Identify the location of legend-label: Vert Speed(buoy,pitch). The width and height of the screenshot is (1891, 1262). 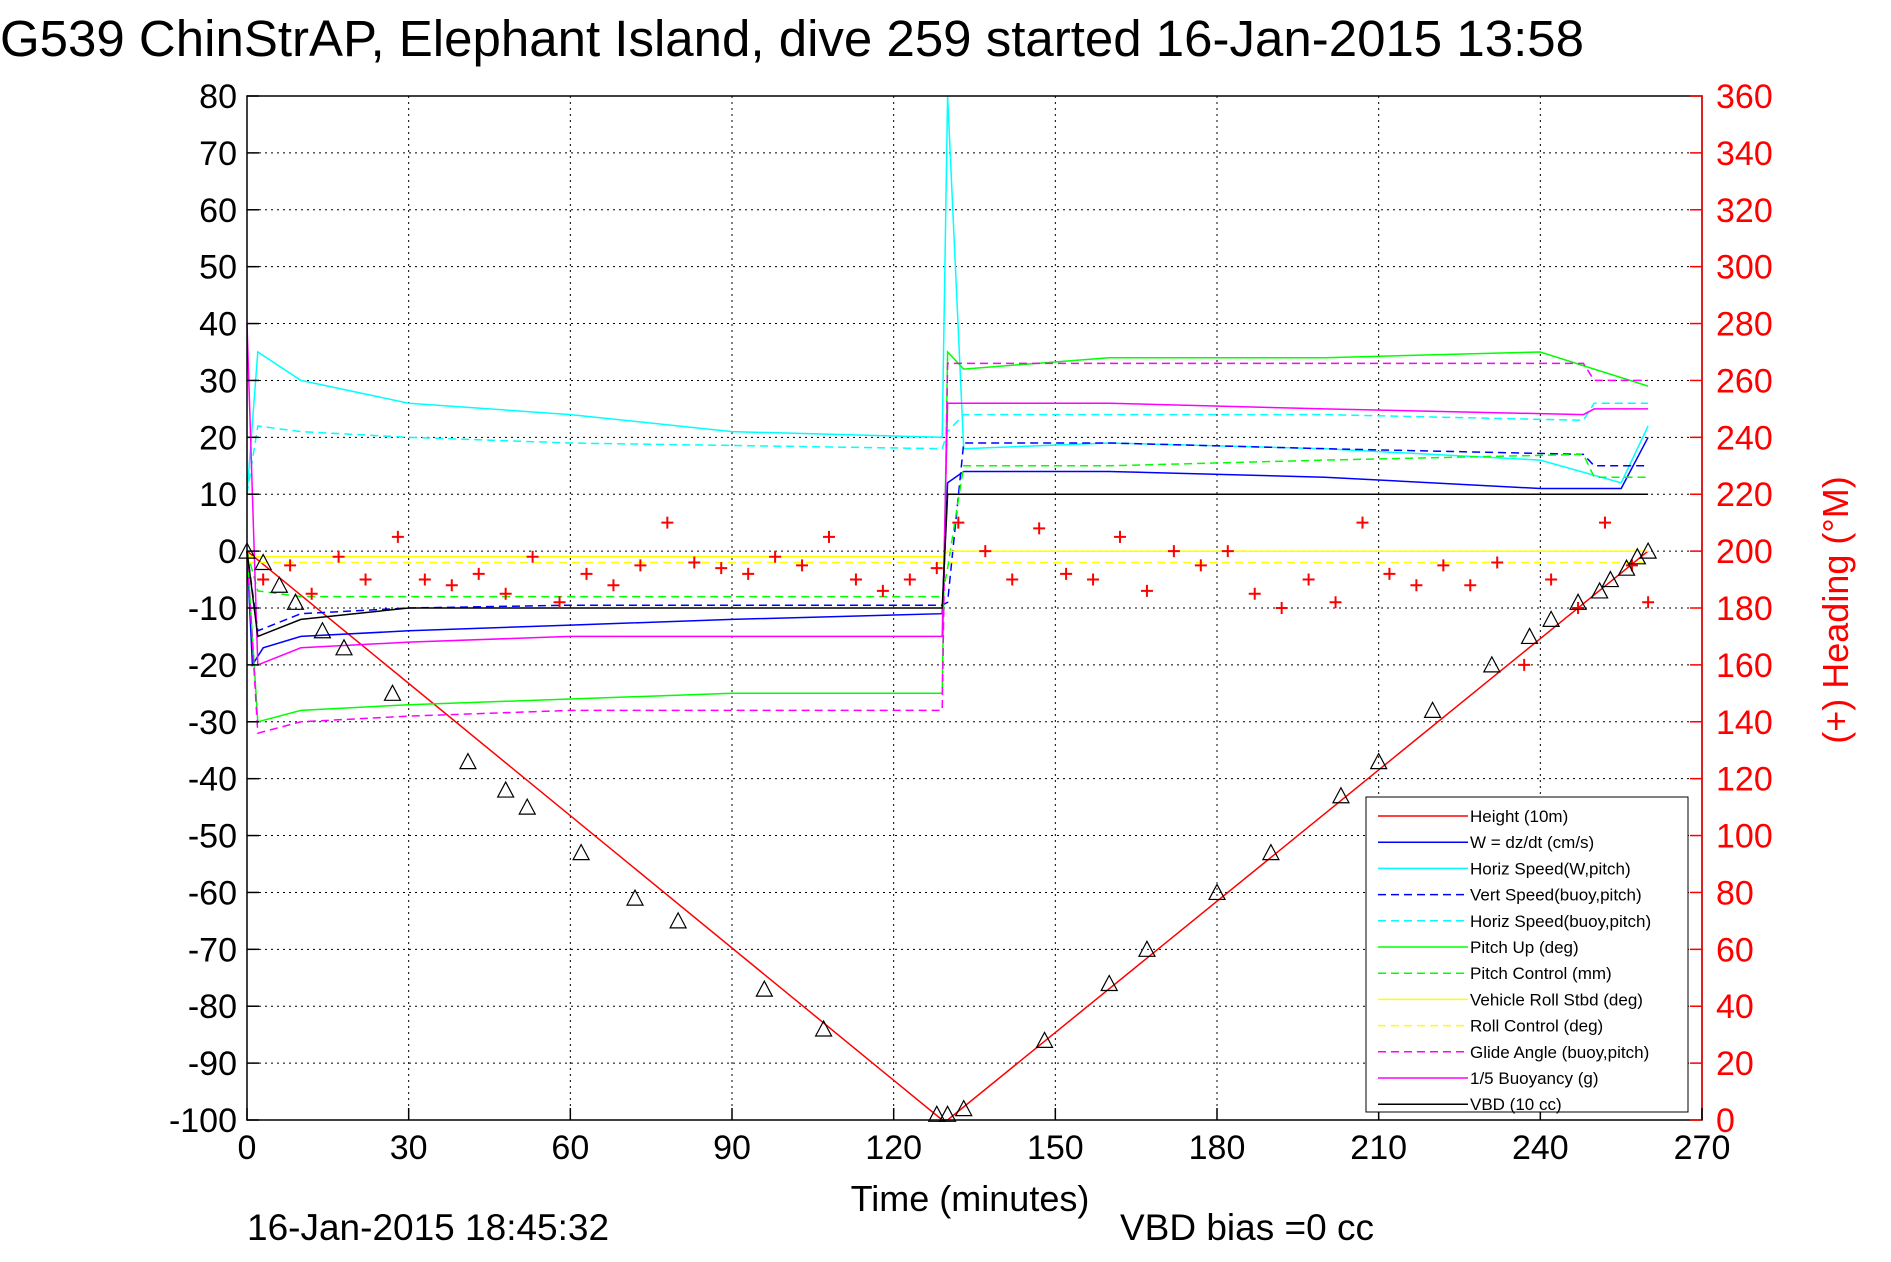
(1556, 895).